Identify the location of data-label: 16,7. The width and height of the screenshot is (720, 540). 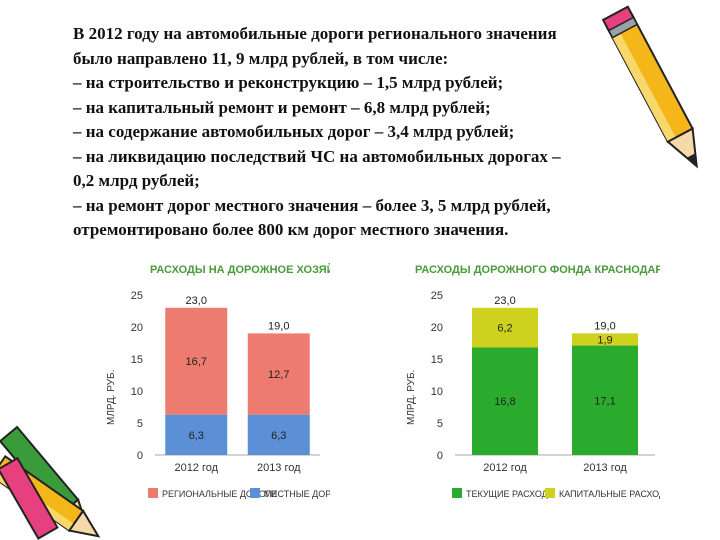
(196, 362).